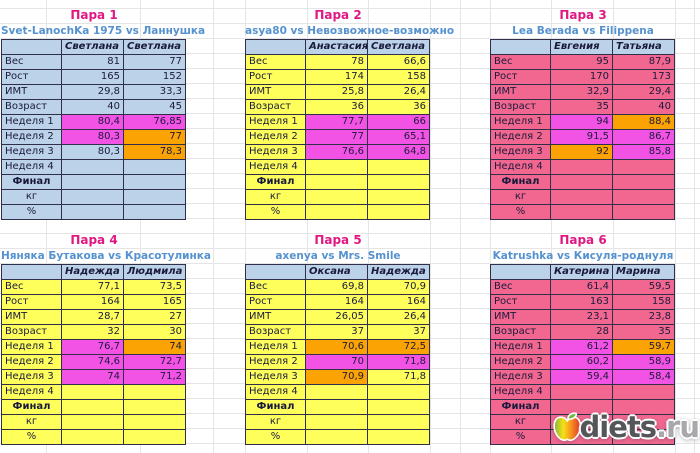 This screenshot has width=700, height=453. I want to click on value-cell: 71,8, so click(398, 362).